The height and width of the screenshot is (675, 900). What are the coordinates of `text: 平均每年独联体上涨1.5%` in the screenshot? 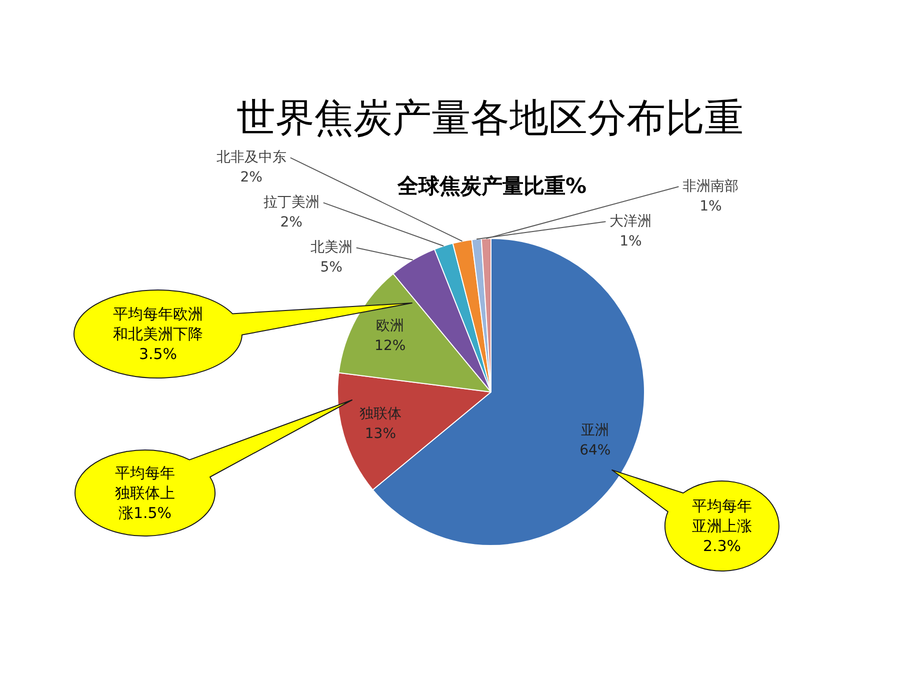 It's located at (145, 493).